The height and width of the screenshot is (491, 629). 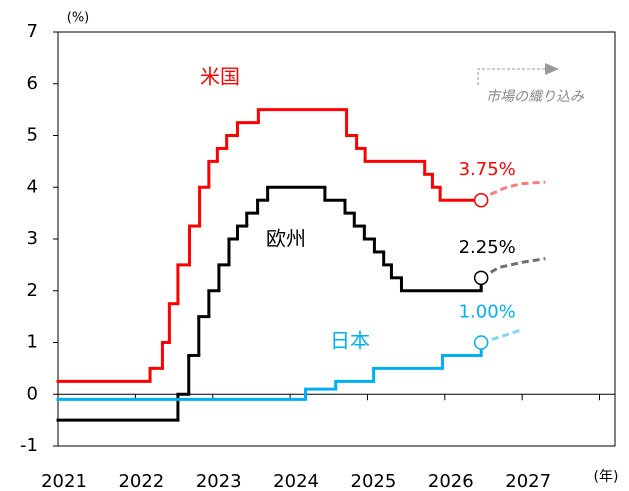 I want to click on x-tick-label: 2024, so click(x=296, y=481).